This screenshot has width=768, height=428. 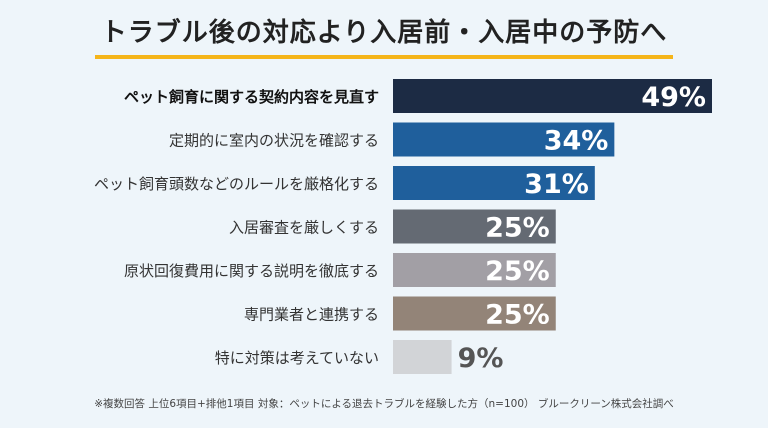 I want to click on category-label-2: 定期的に室内の状況を確認する, so click(x=274, y=141).